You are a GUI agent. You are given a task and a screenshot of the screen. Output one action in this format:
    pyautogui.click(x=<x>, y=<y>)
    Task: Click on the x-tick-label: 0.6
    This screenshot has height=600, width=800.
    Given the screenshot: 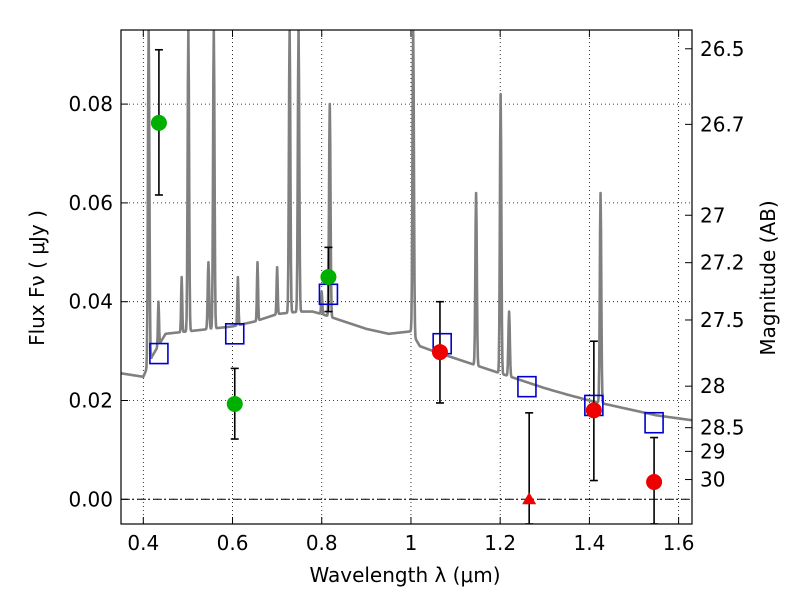 What is the action you would take?
    pyautogui.click(x=233, y=543)
    